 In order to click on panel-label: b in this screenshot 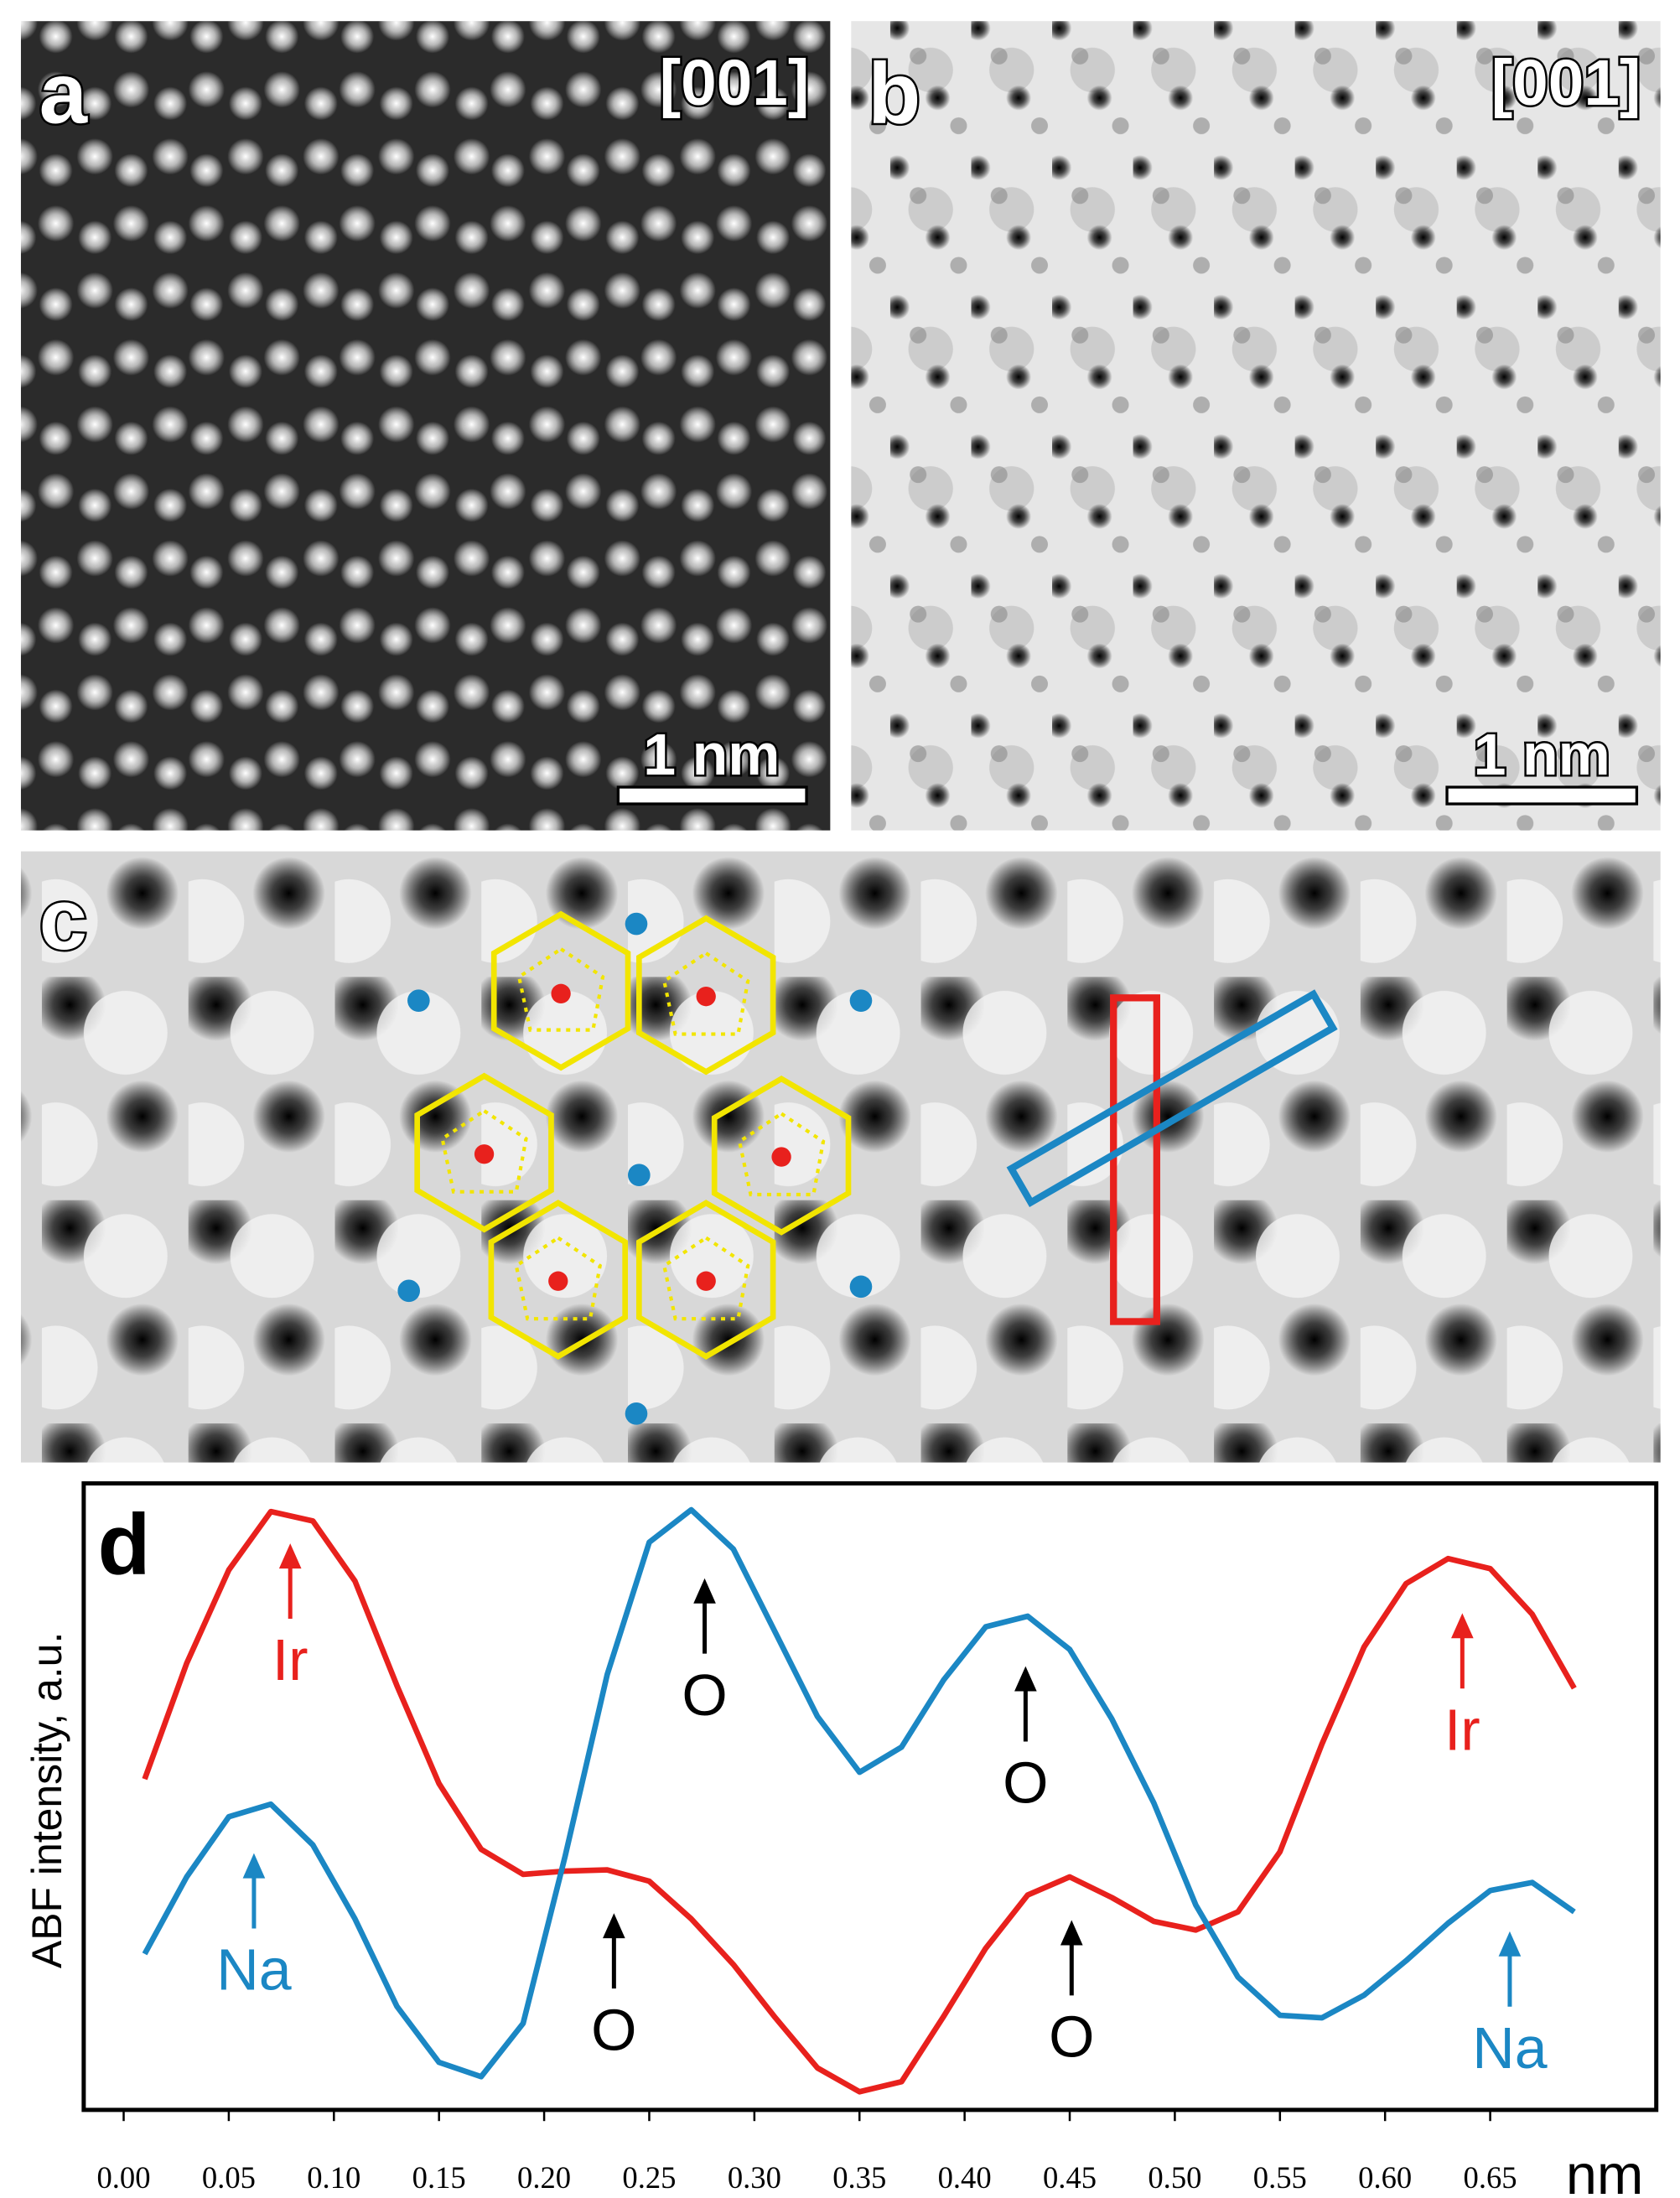, I will do `click(894, 93)`.